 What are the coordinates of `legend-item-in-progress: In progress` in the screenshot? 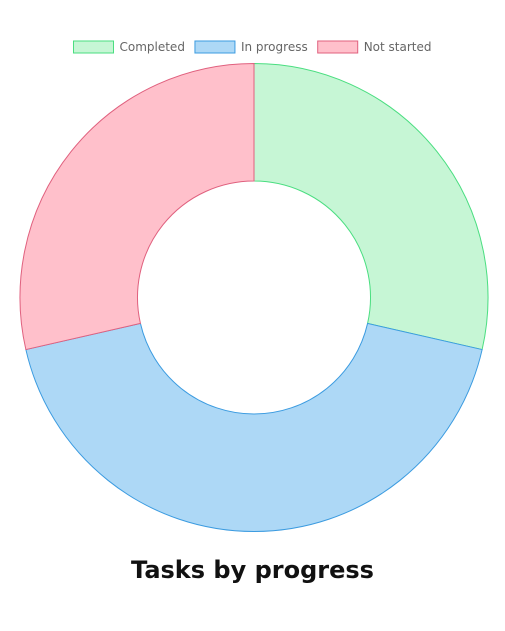 It's located at (251, 47).